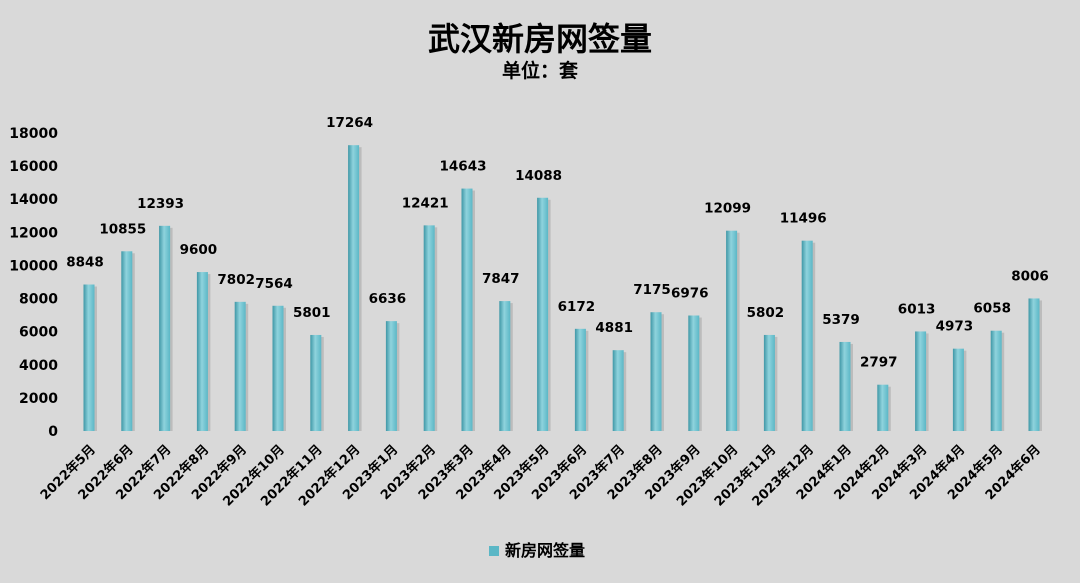 This screenshot has width=1080, height=583. Describe the element at coordinates (803, 219) in the screenshot. I see `data-label: 11496` at that location.